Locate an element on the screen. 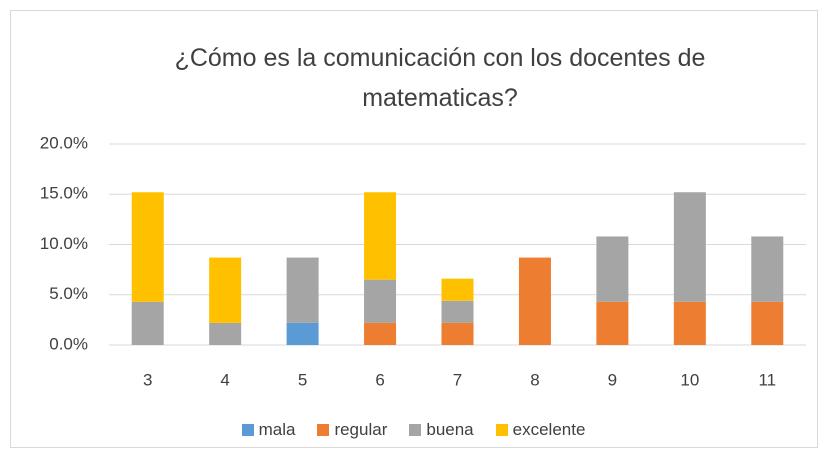 Image resolution: width=827 pixels, height=460 pixels. x-tick-label: 9 is located at coordinates (612, 379).